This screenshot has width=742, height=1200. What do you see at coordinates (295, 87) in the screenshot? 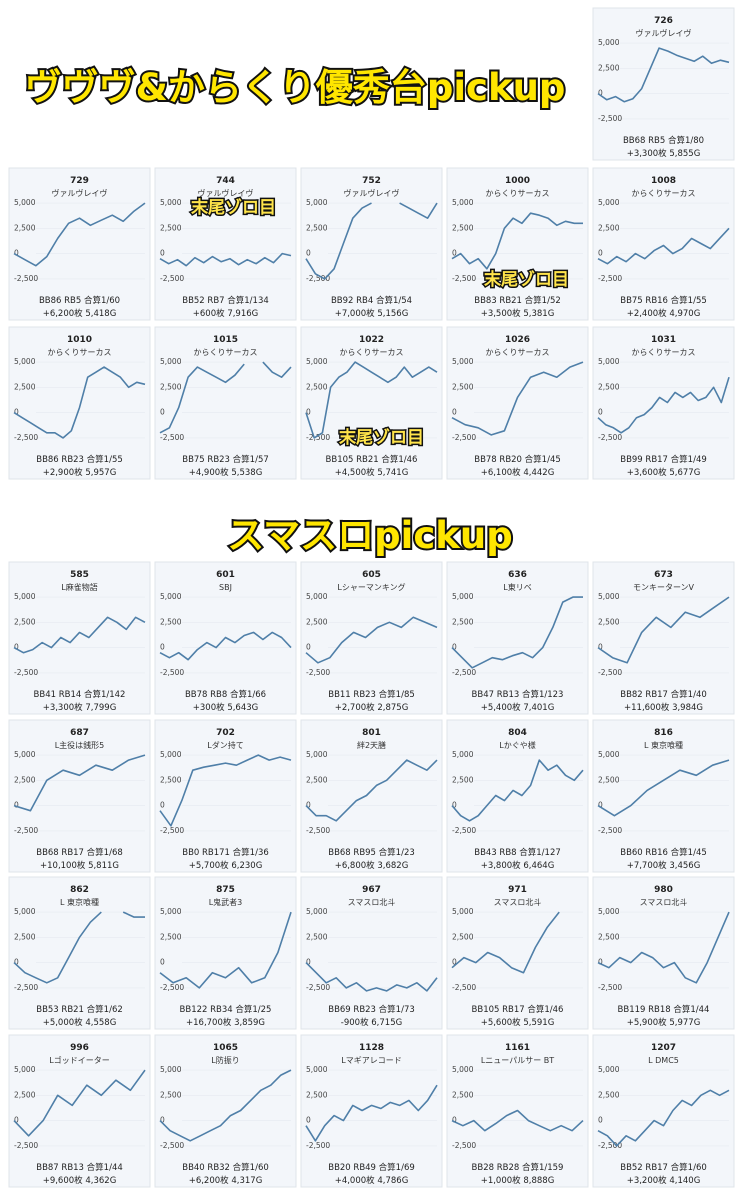
I see `section-title: ヴヴヴ&からくり優秀台pickup` at bounding box center [295, 87].